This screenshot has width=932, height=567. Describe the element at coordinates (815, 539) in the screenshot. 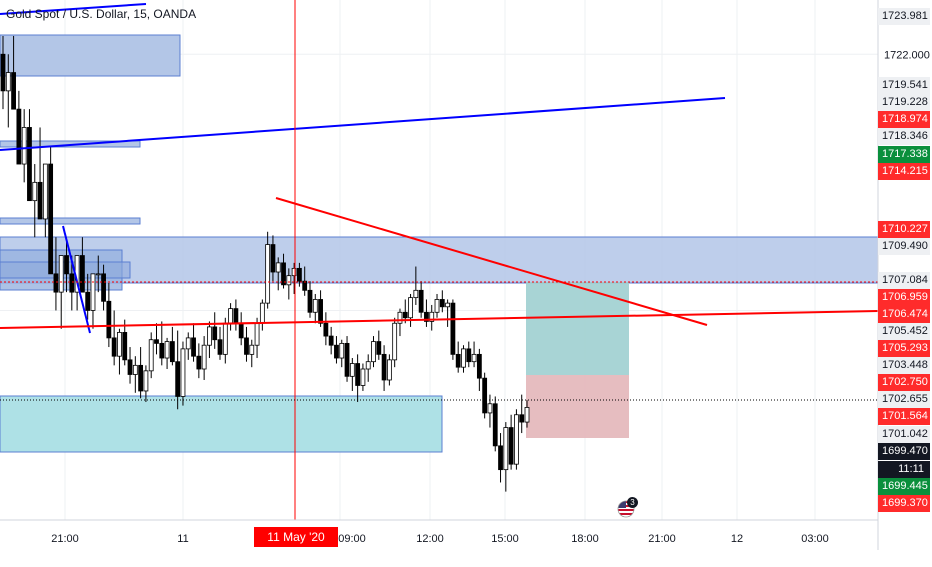

I see `x-tick-label: 03:00` at that location.